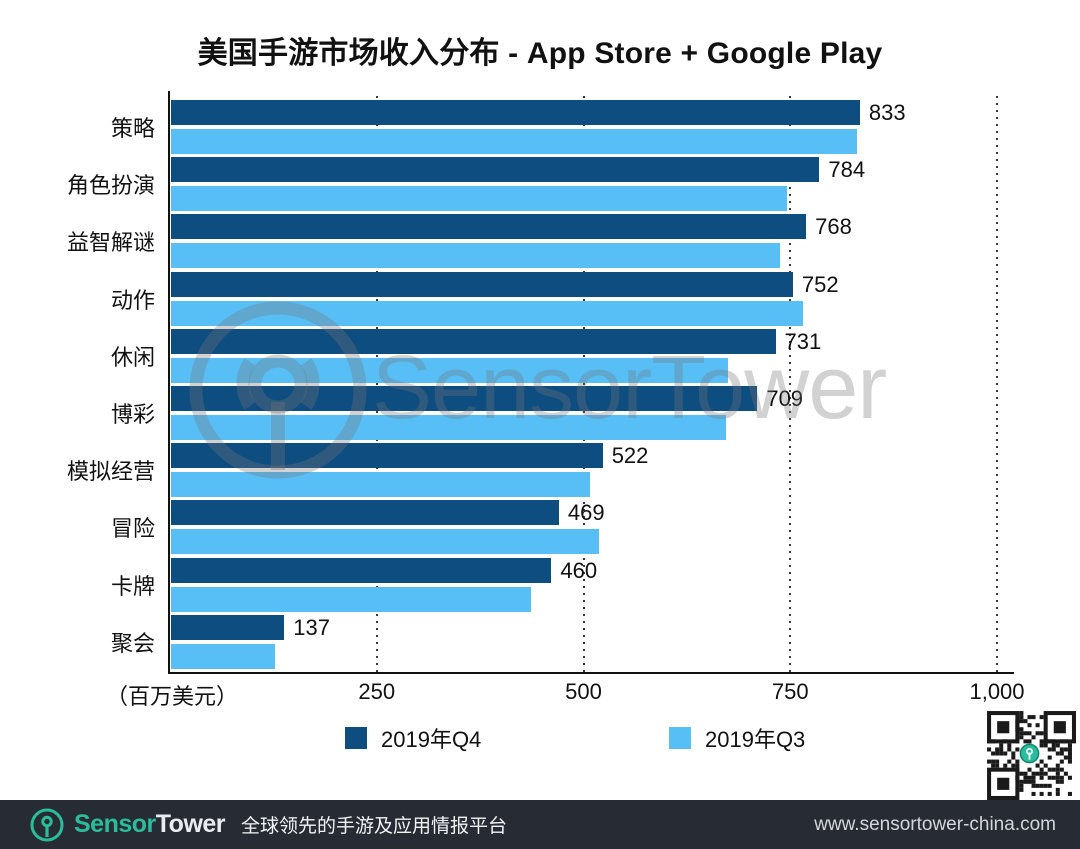 The width and height of the screenshot is (1080, 849). I want to click on value-label: 731, so click(803, 341).